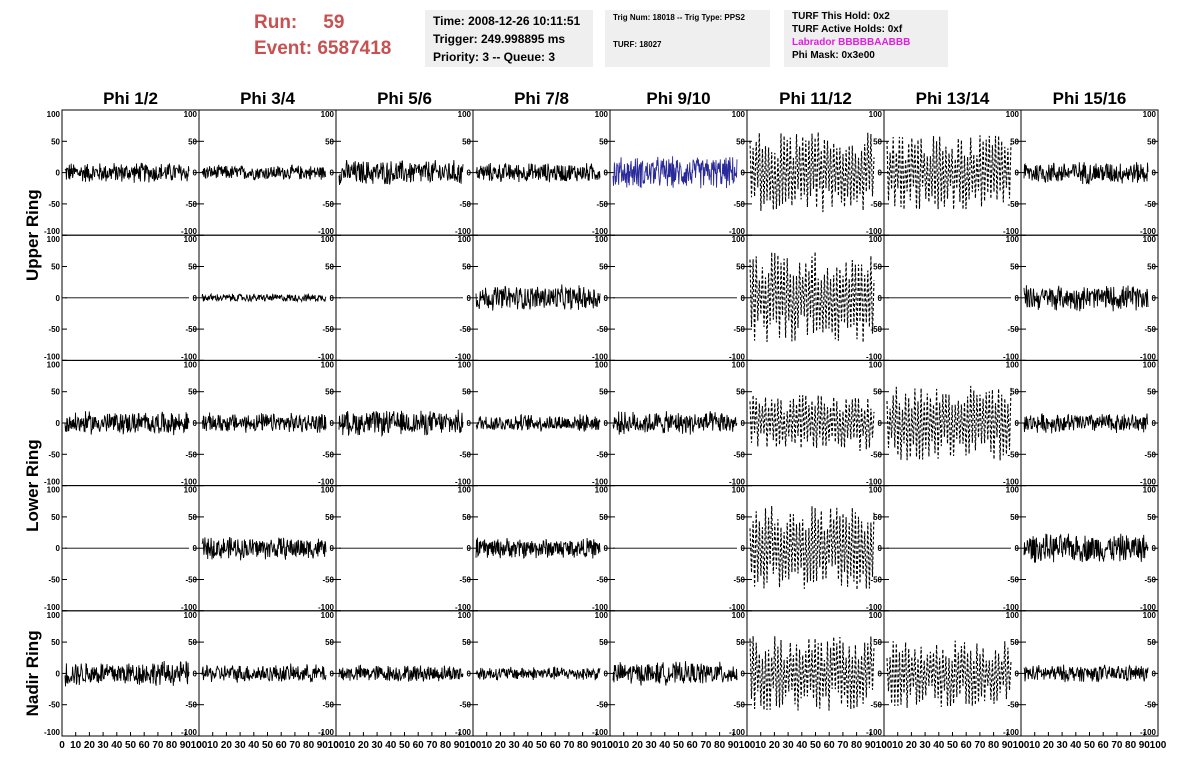 The width and height of the screenshot is (1196, 772). What do you see at coordinates (507, 21) in the screenshot?
I see `time-text: Time: 2008-12-26 10:11:51` at bounding box center [507, 21].